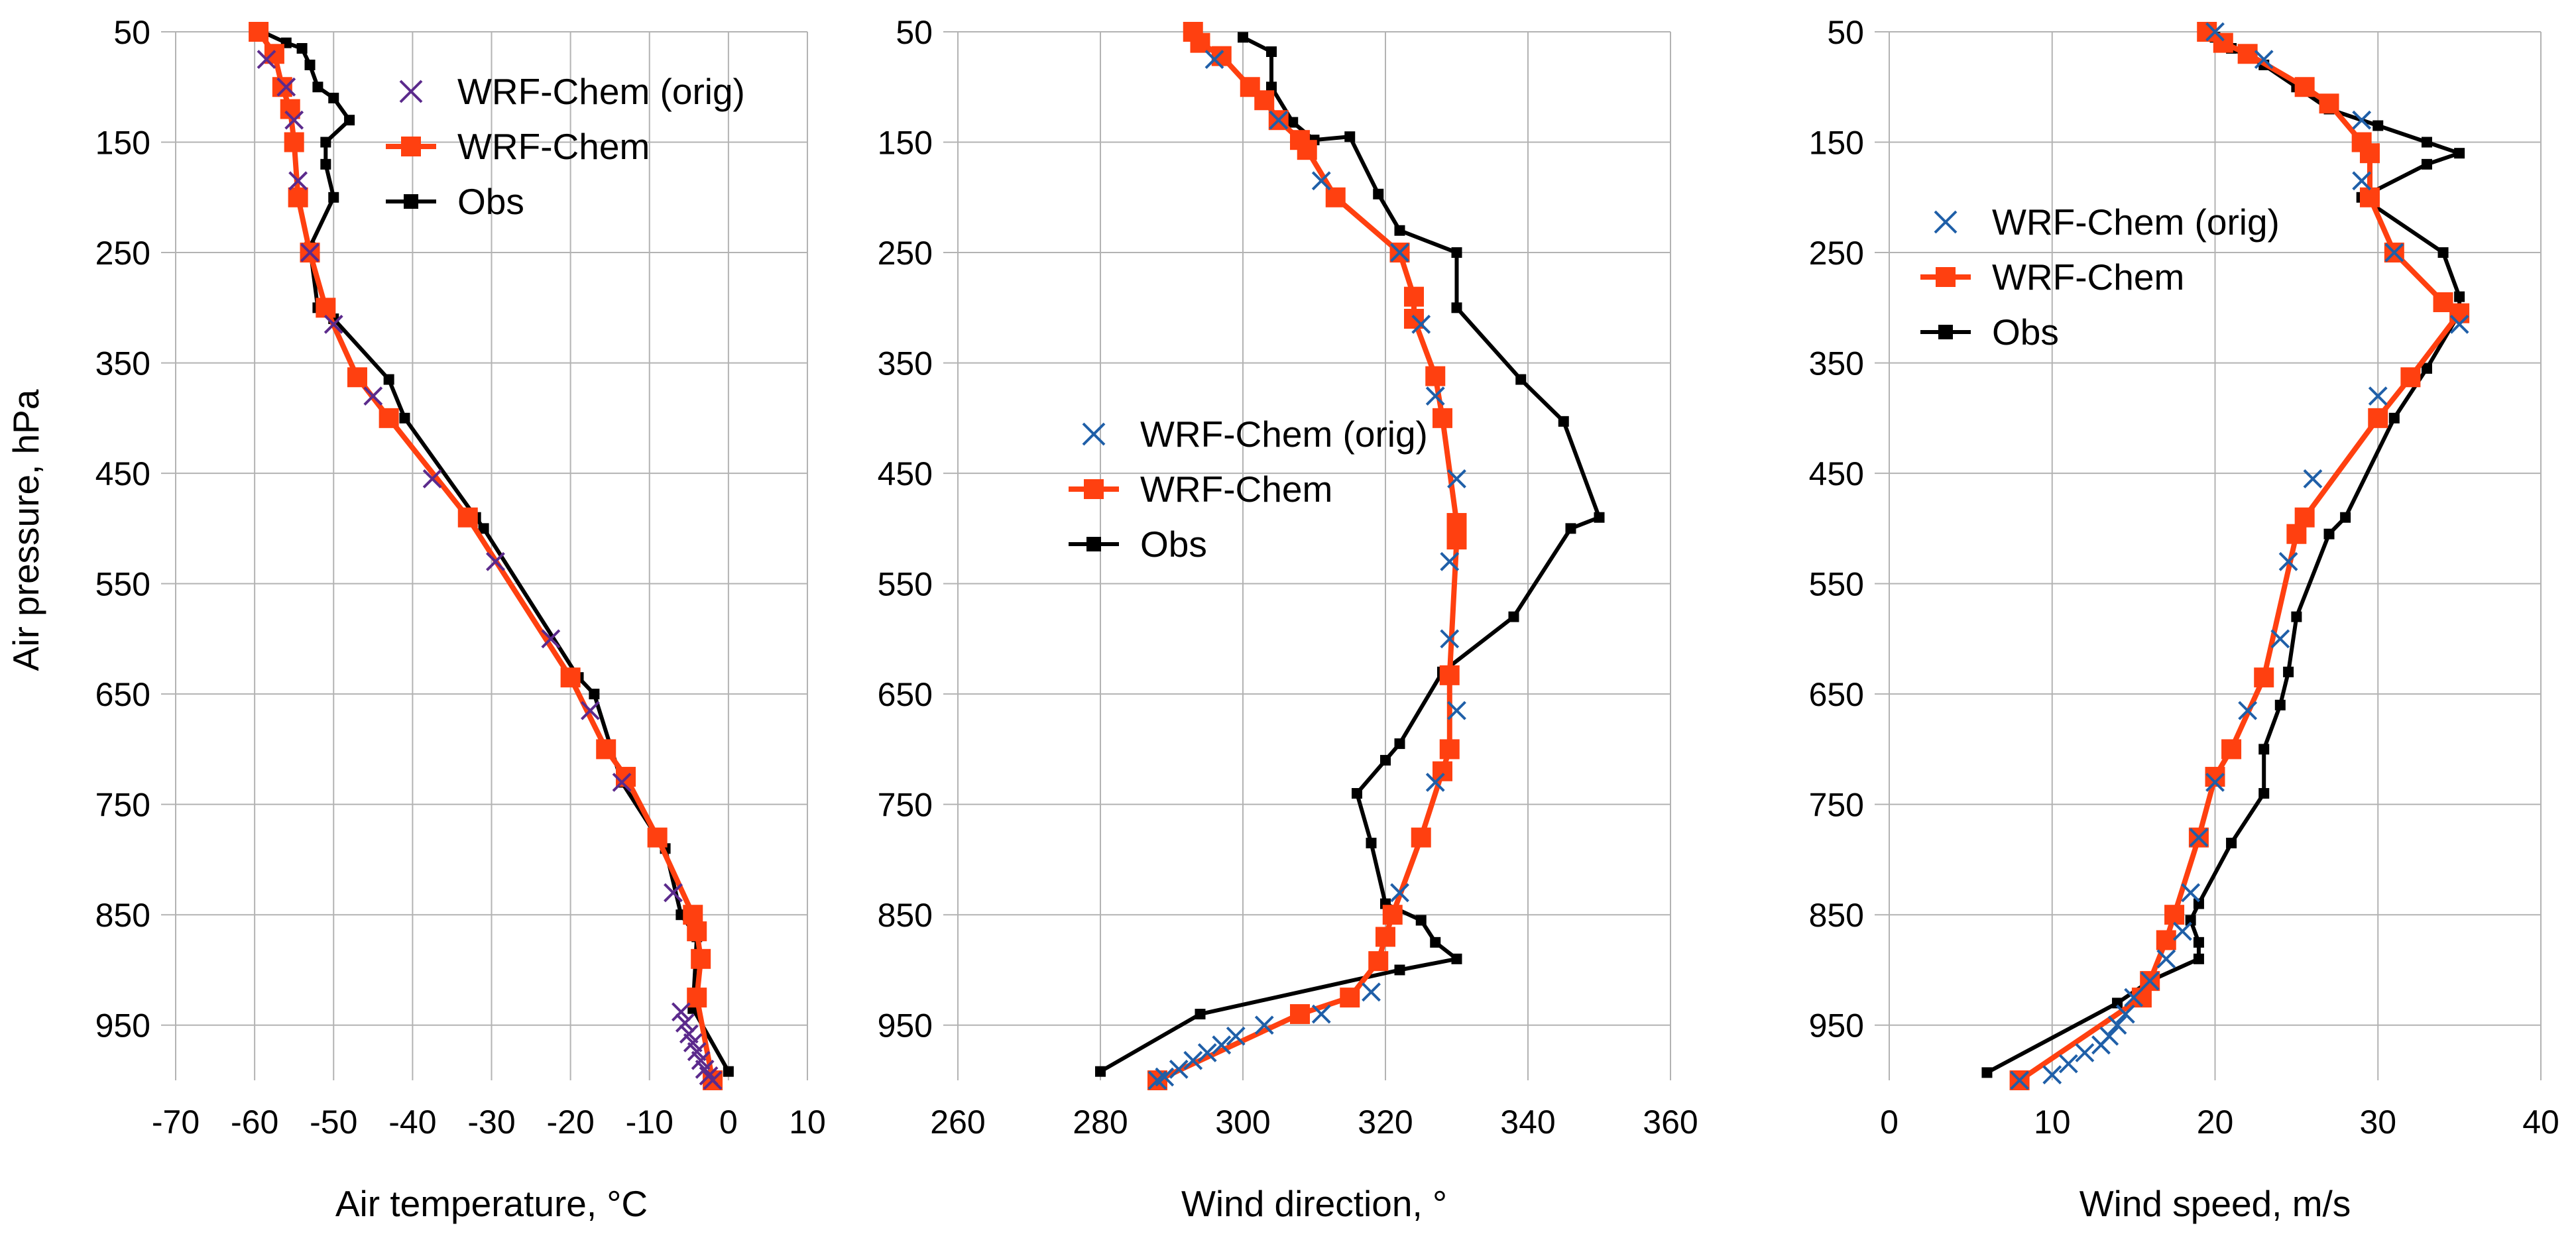 The height and width of the screenshot is (1248, 2576). What do you see at coordinates (1243, 1123) in the screenshot?
I see `x-tick-label: 300` at bounding box center [1243, 1123].